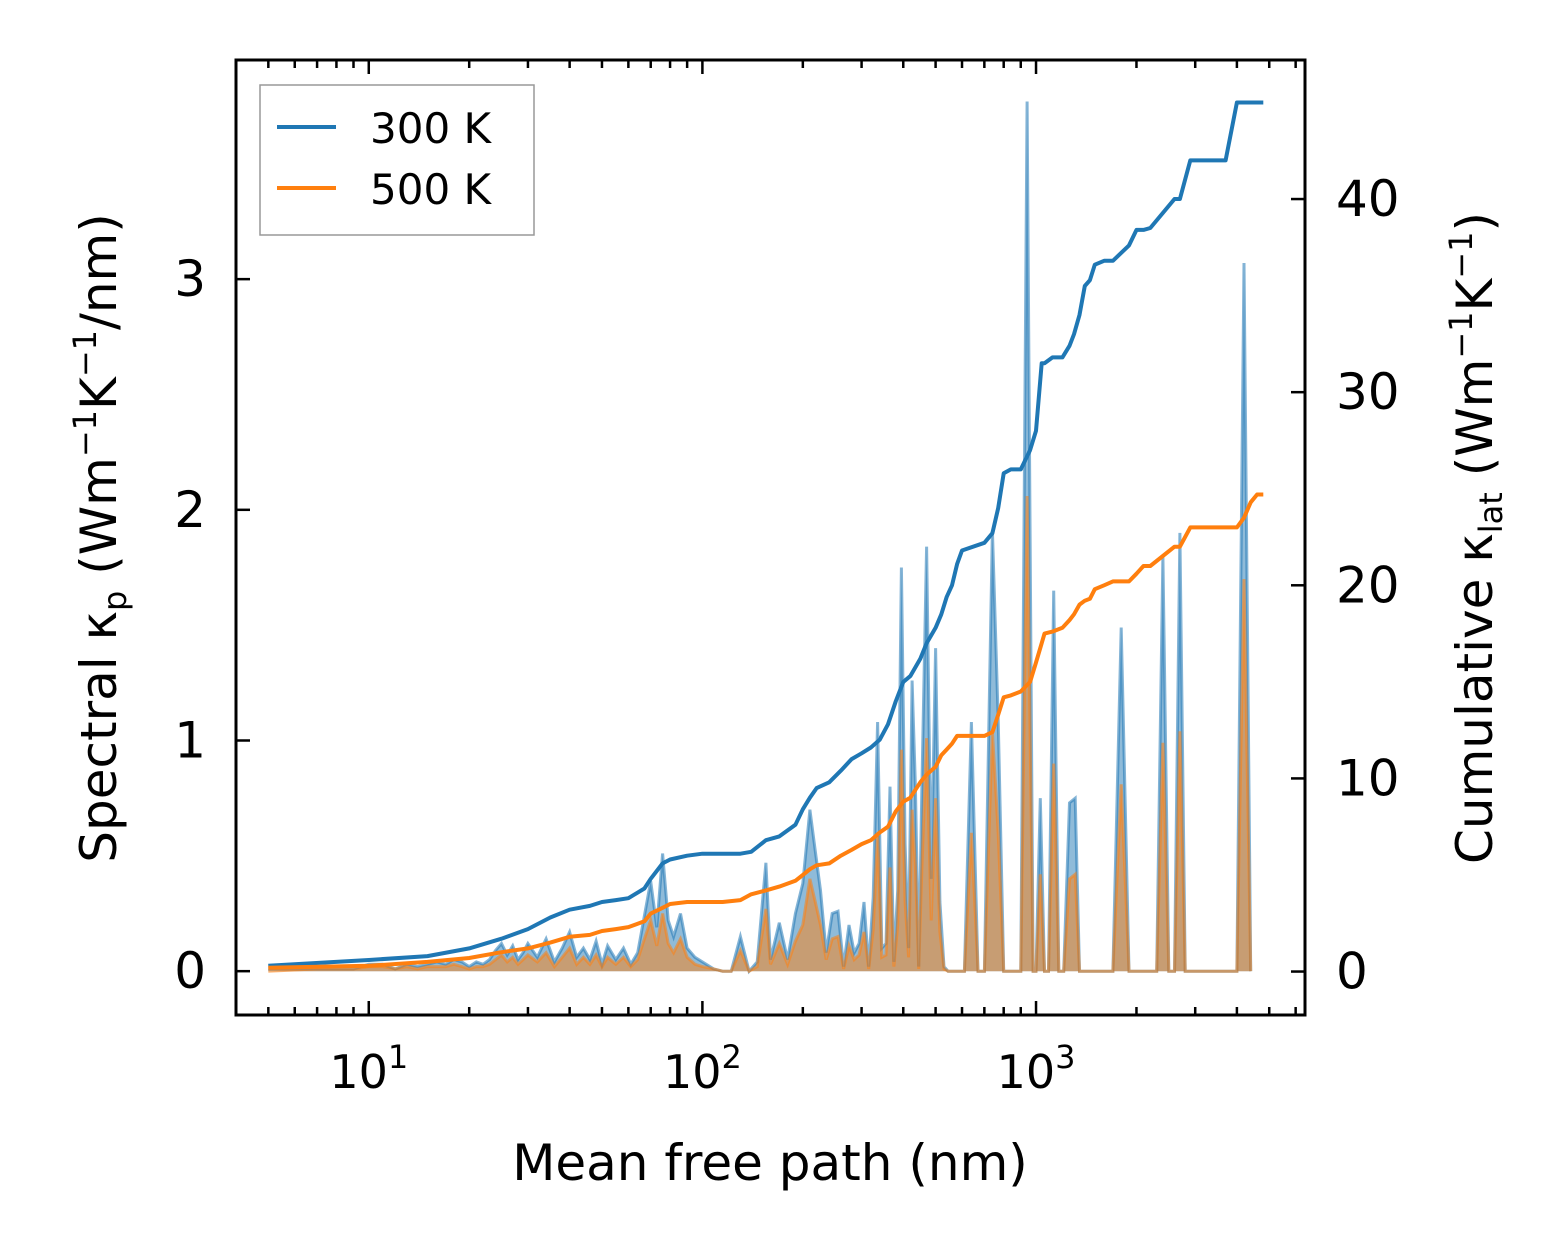  I want to click on right-axis-label: Cumulative κlat (Wm−1K−1), so click(1476, 538).